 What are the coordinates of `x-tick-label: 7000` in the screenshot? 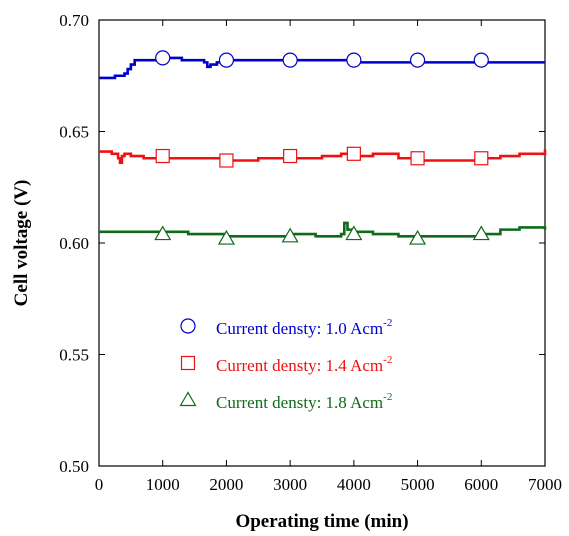 It's located at (545, 484).